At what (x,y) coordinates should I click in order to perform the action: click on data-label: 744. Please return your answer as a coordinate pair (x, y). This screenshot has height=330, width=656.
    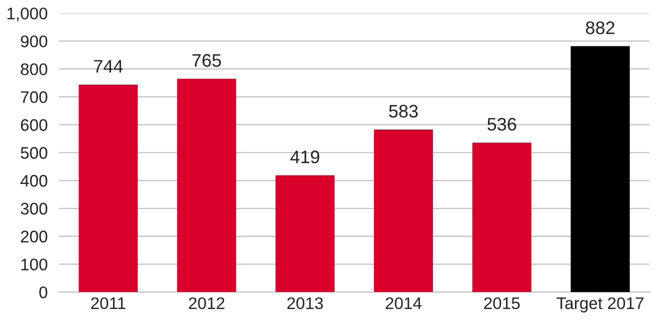
    Looking at the image, I should click on (108, 66).